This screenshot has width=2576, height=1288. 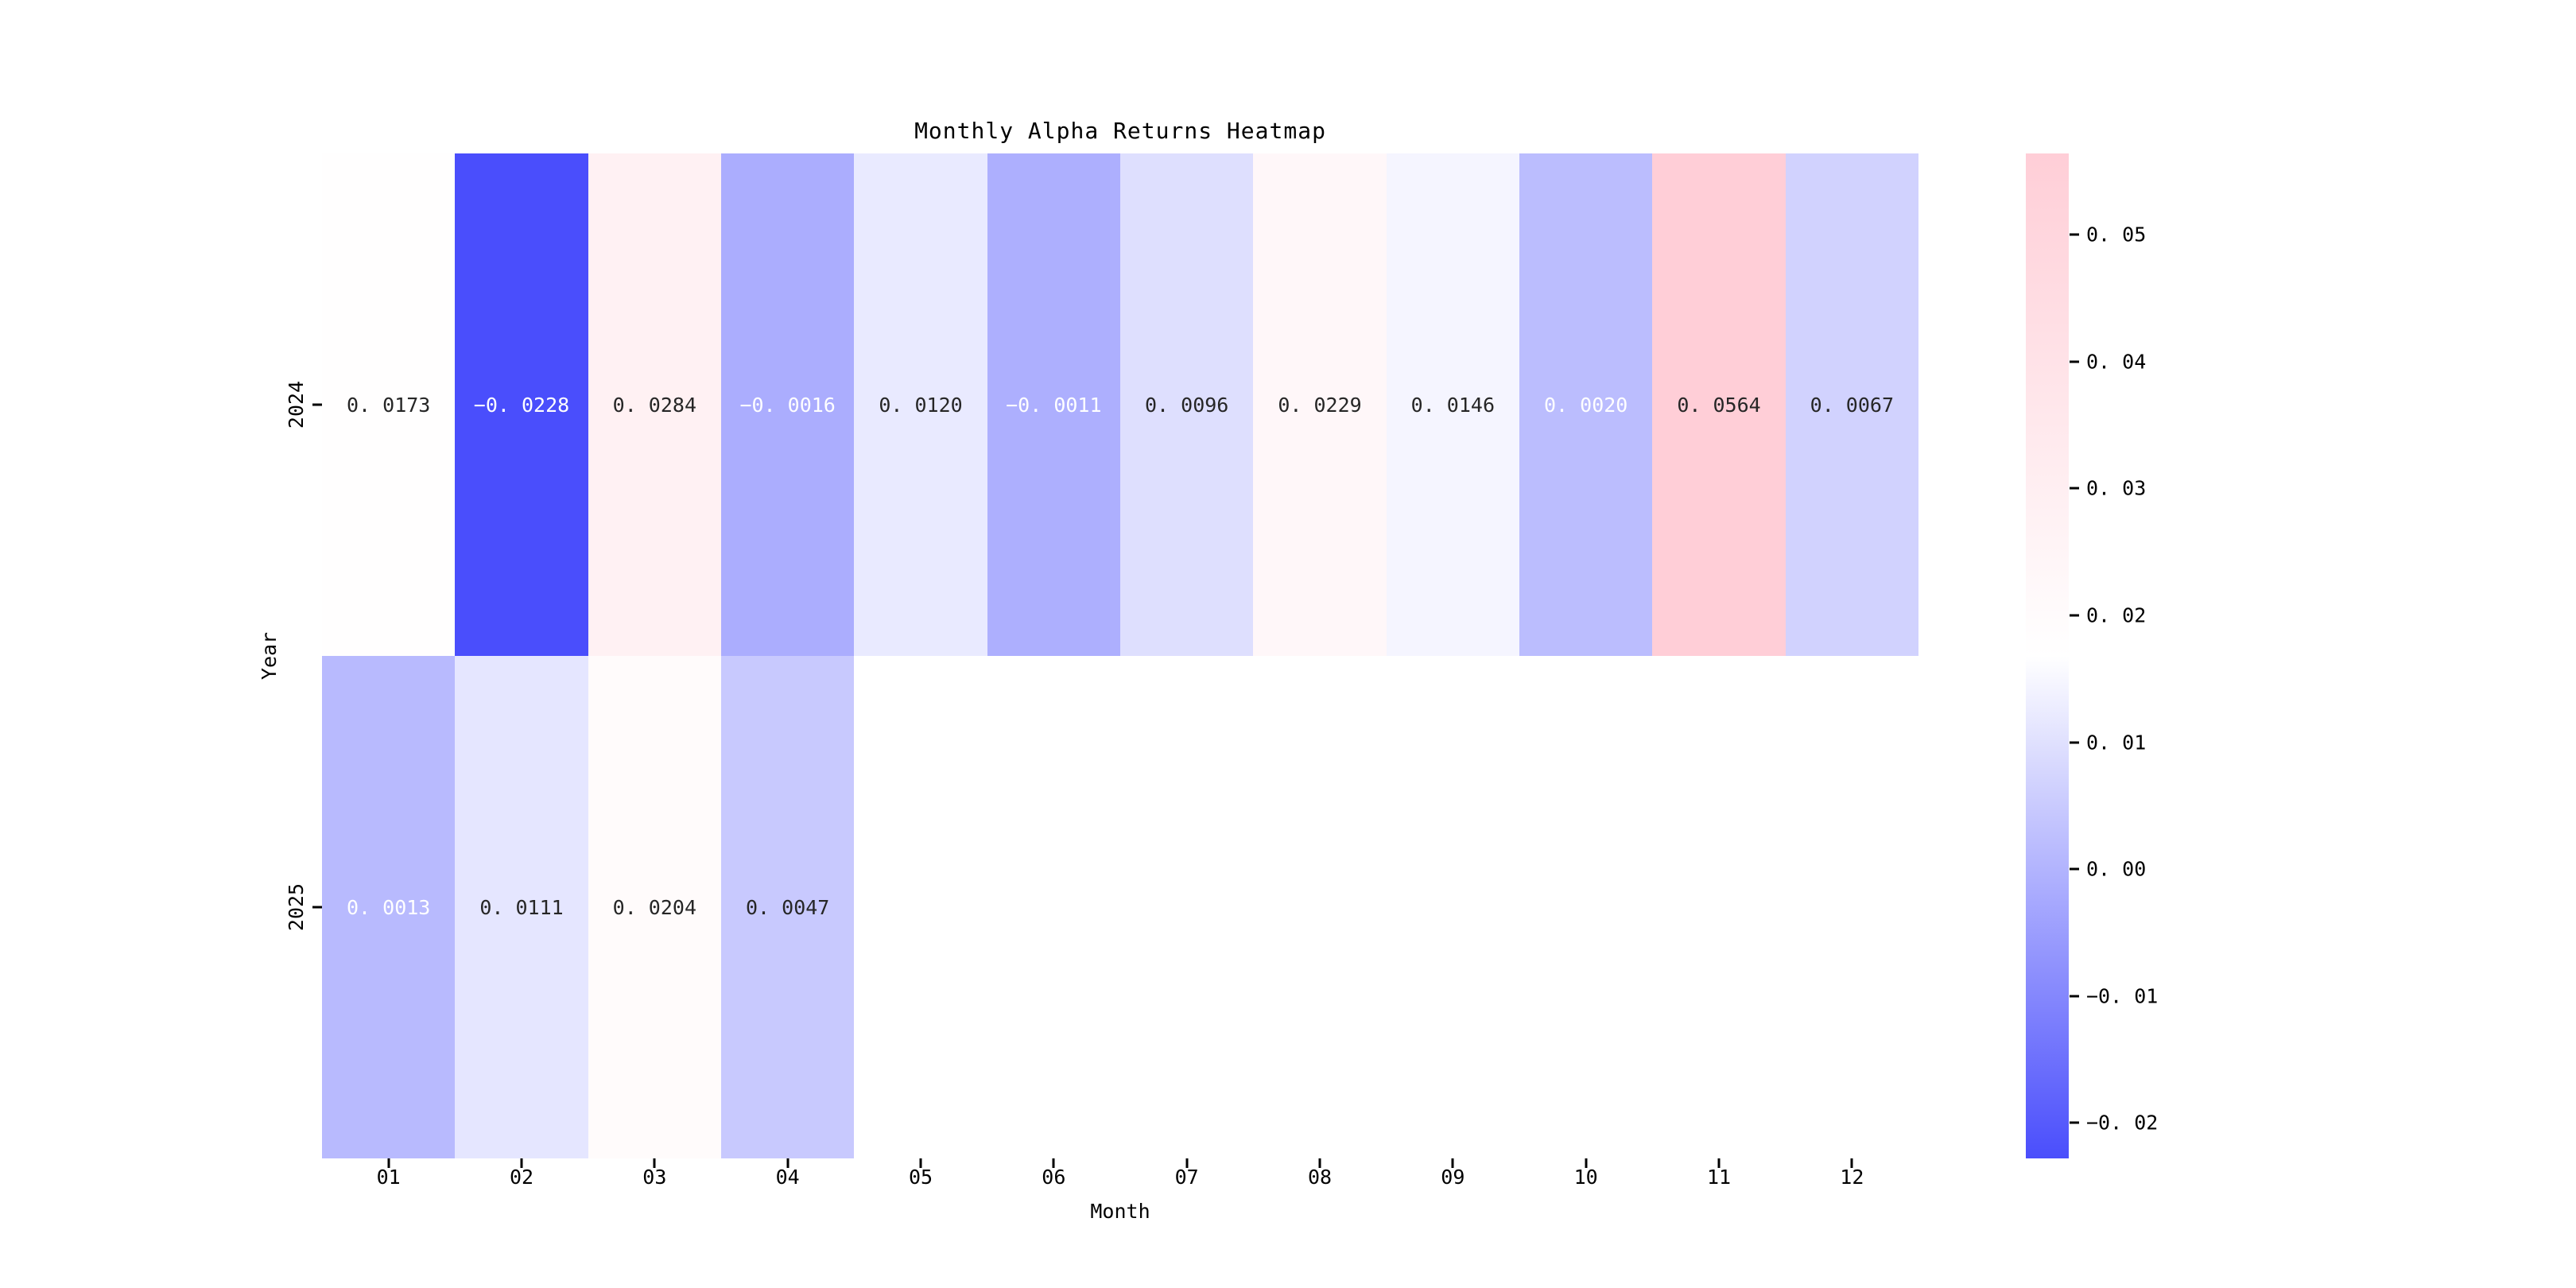 What do you see at coordinates (2116, 869) in the screenshot?
I see `colorbar-tick-label: 0. 00` at bounding box center [2116, 869].